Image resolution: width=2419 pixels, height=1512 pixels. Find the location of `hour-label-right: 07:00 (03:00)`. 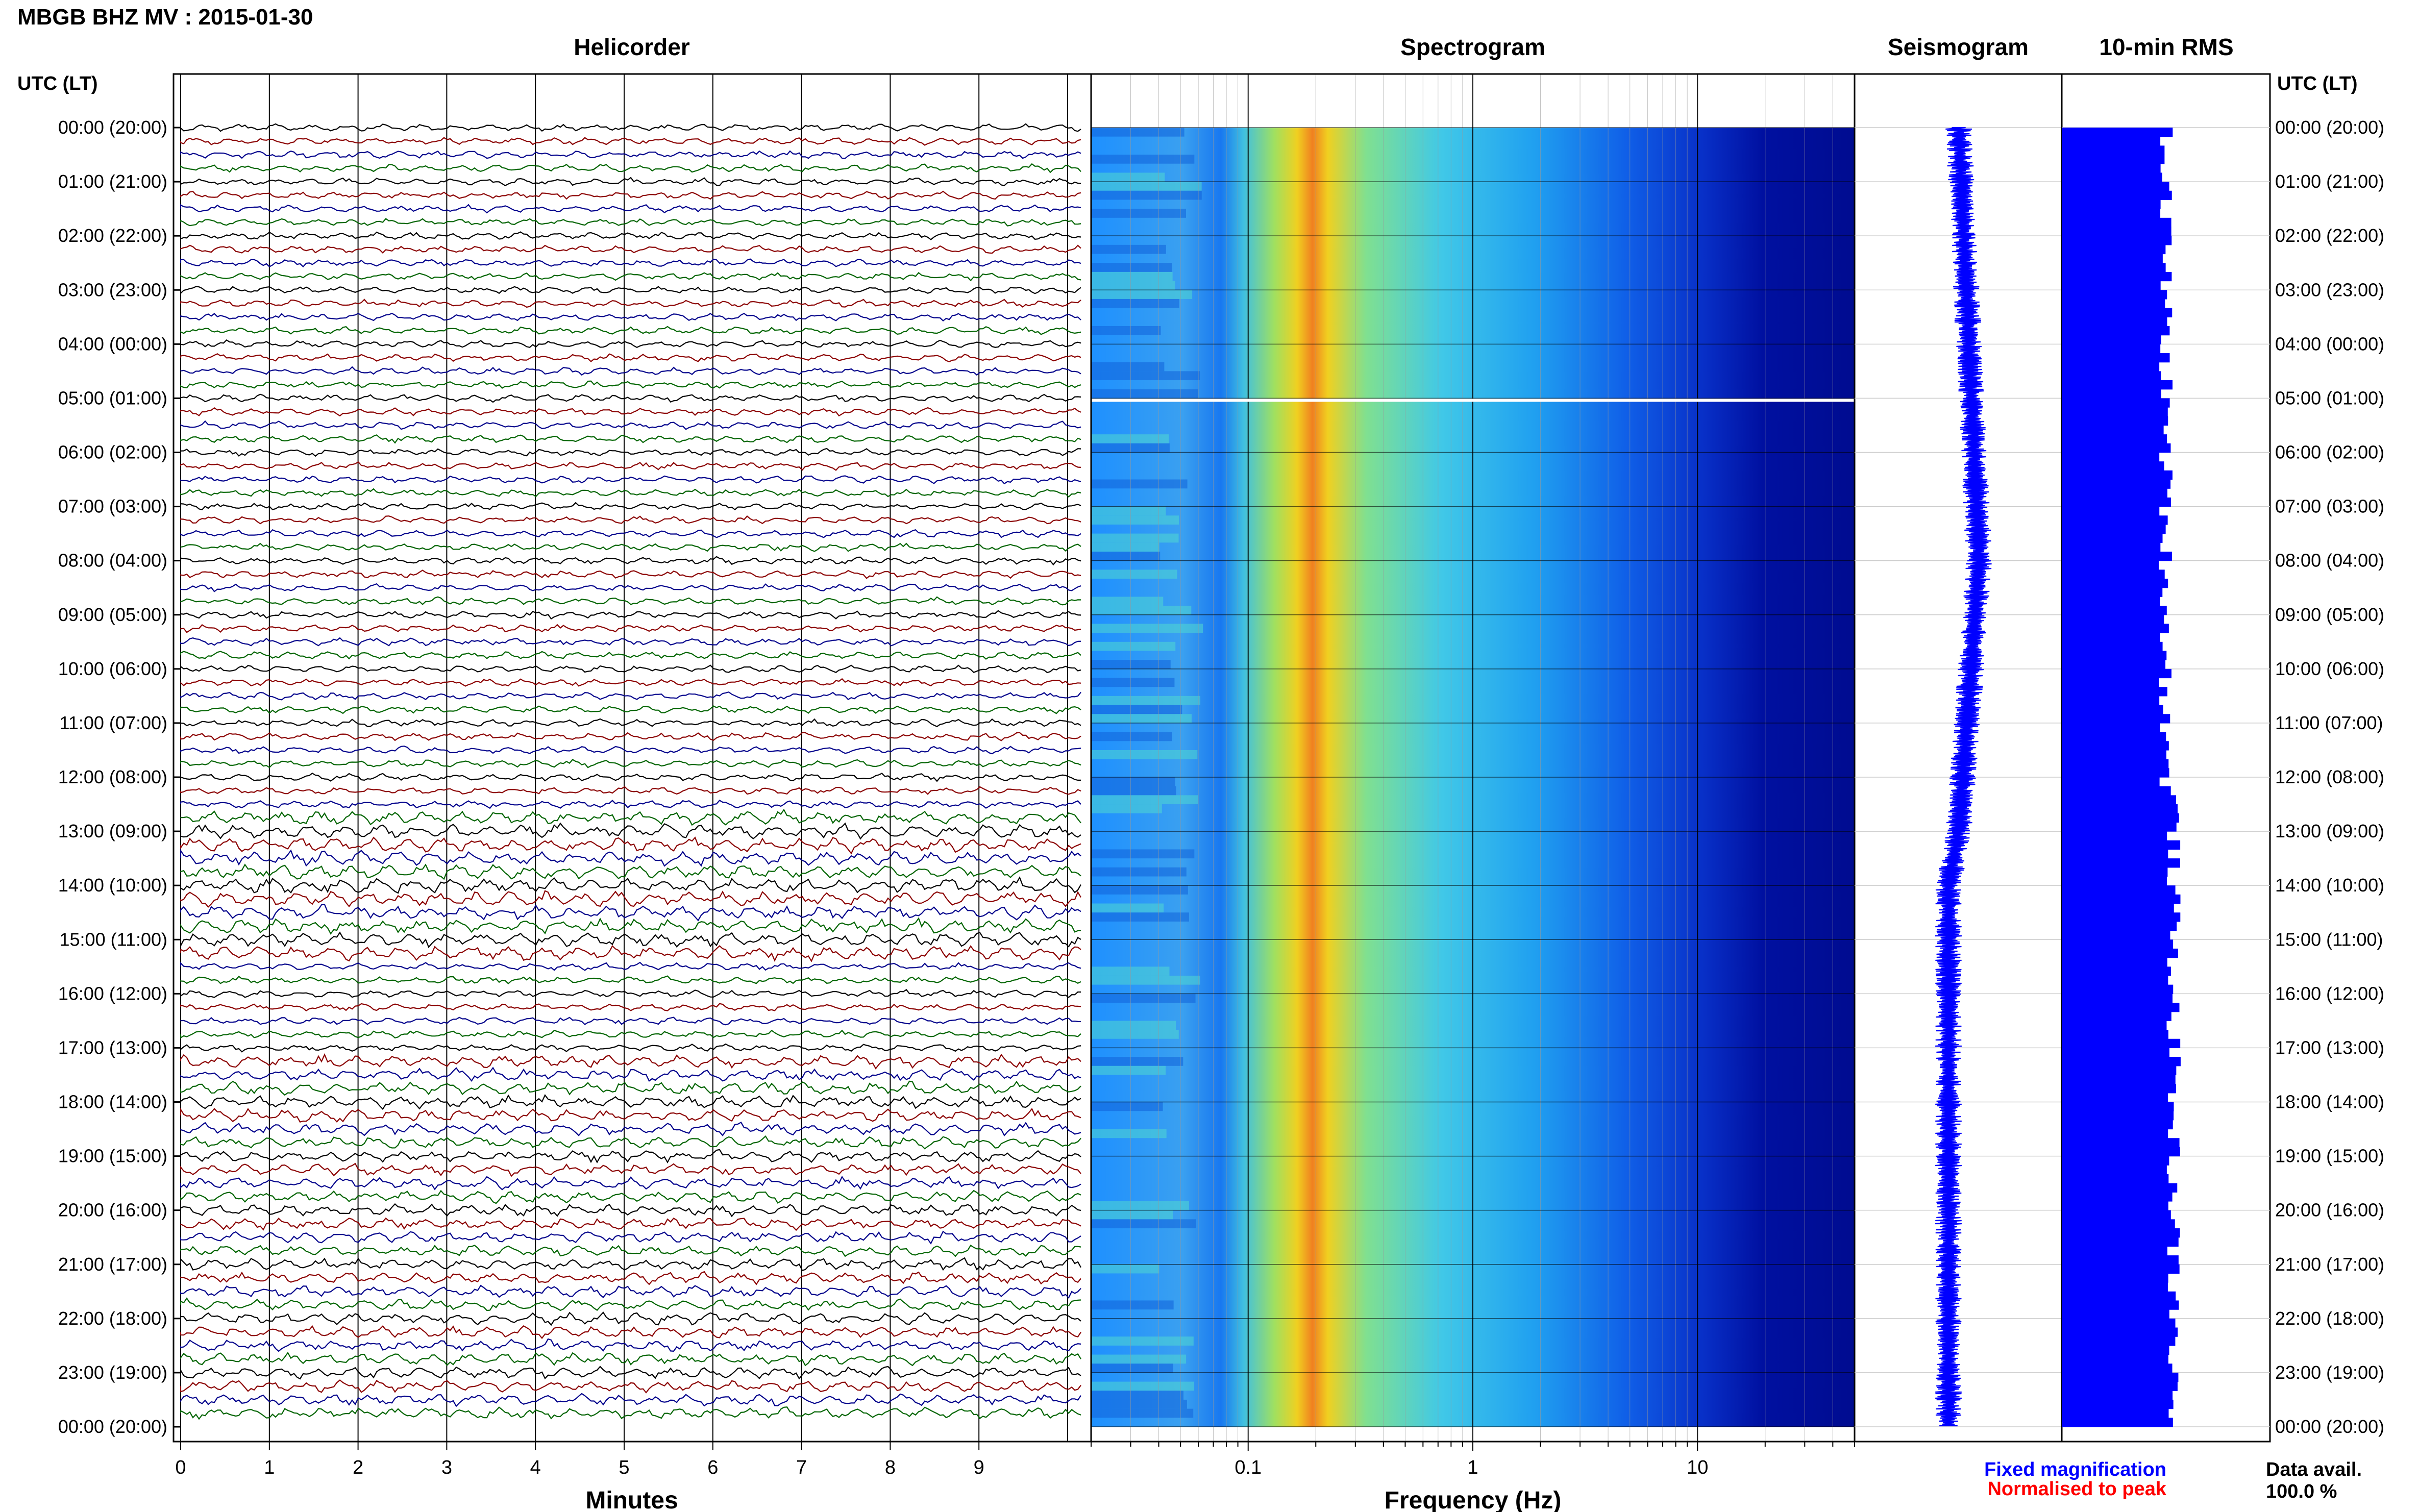

hour-label-right: 07:00 (03:00) is located at coordinates (2329, 506).